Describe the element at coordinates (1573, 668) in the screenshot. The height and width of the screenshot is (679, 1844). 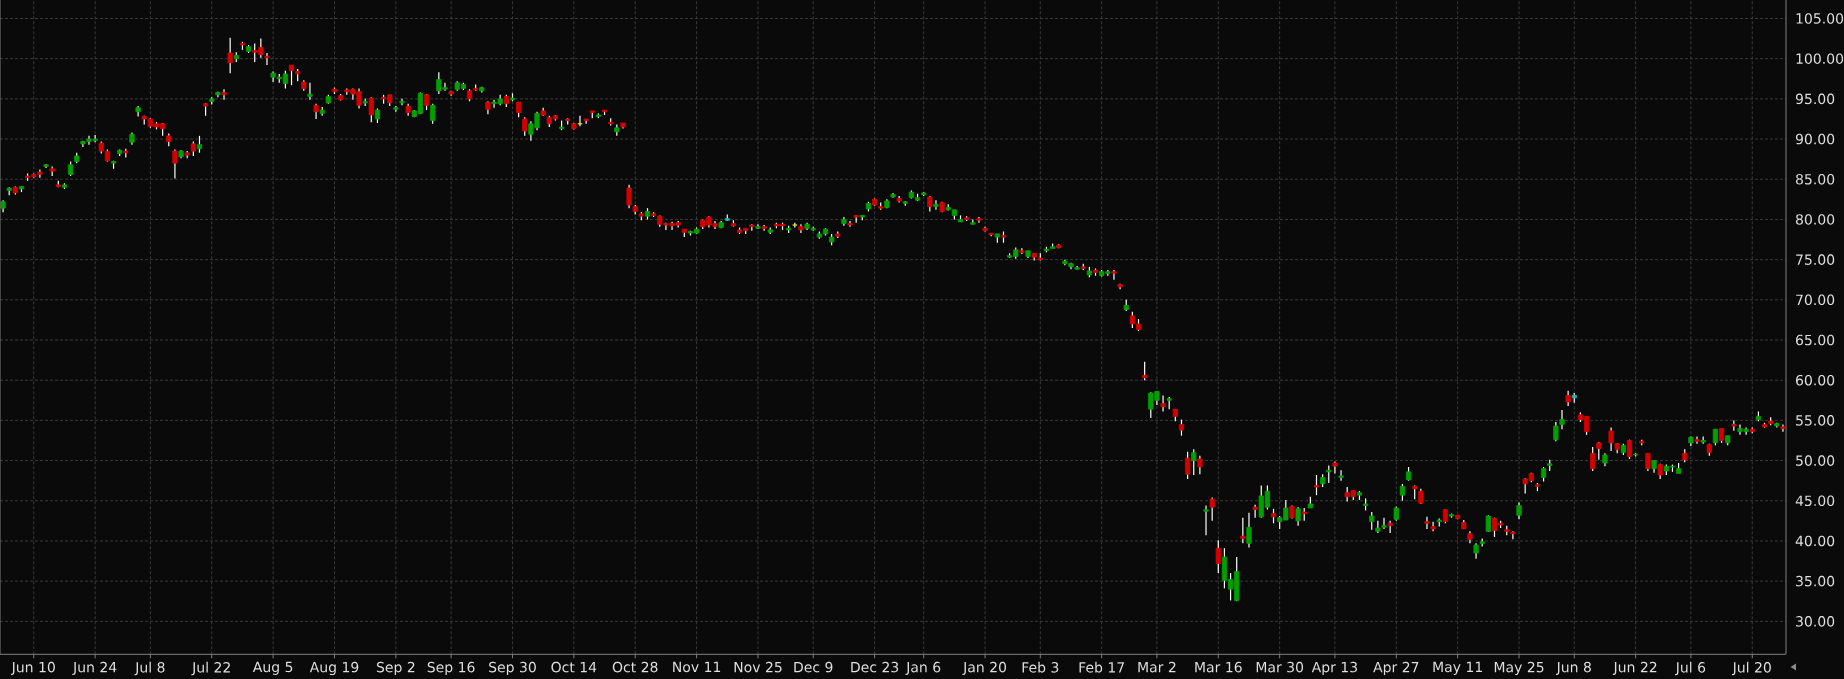
I see `x-tick-label: Jun 8` at that location.